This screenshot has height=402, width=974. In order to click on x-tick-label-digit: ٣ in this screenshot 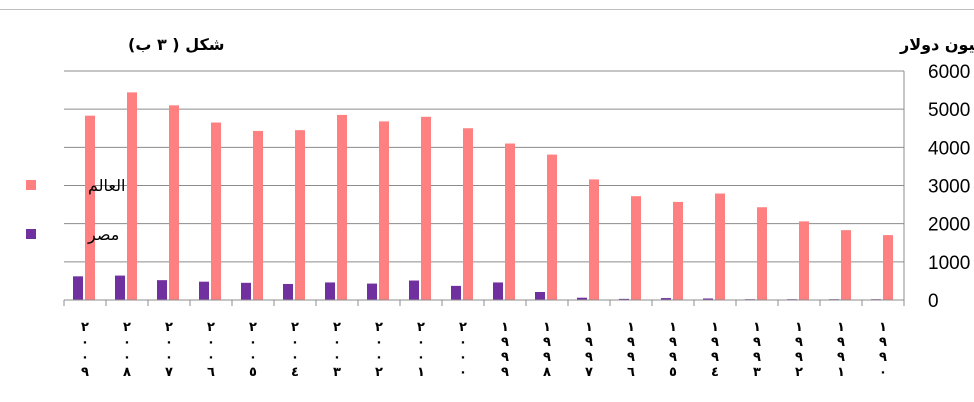, I will do `click(757, 372)`.